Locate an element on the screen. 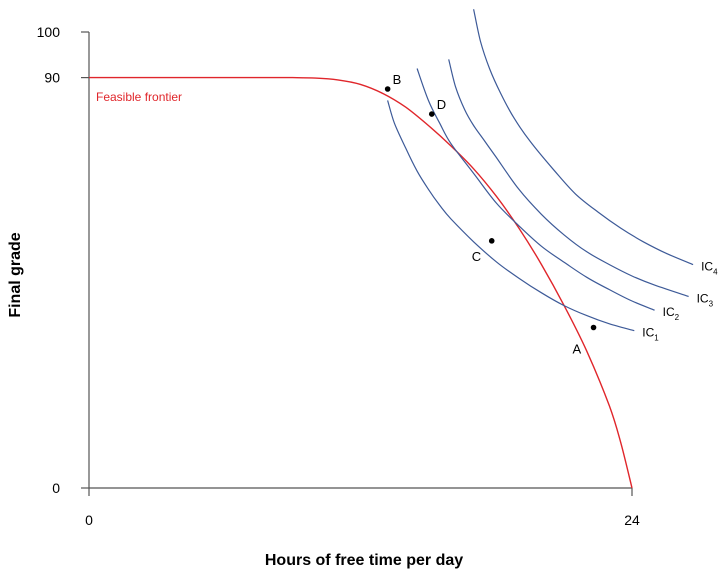 The height and width of the screenshot is (575, 728). point-label: A is located at coordinates (577, 348).